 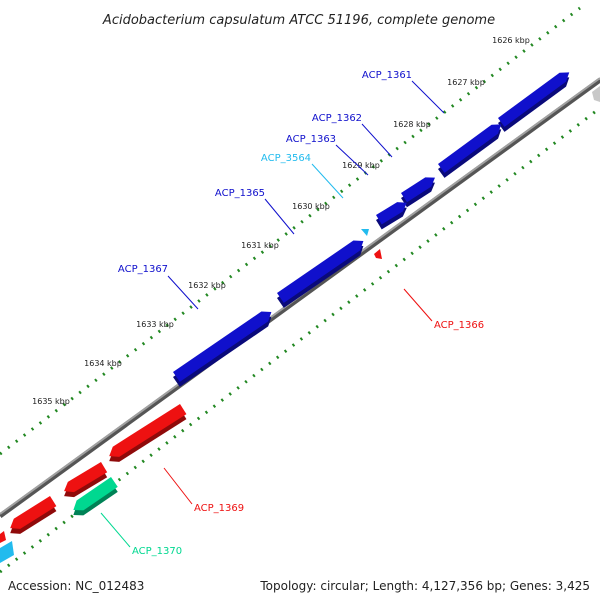 What do you see at coordinates (51, 401) in the screenshot?
I see `tick-label: 1635 kbp` at bounding box center [51, 401].